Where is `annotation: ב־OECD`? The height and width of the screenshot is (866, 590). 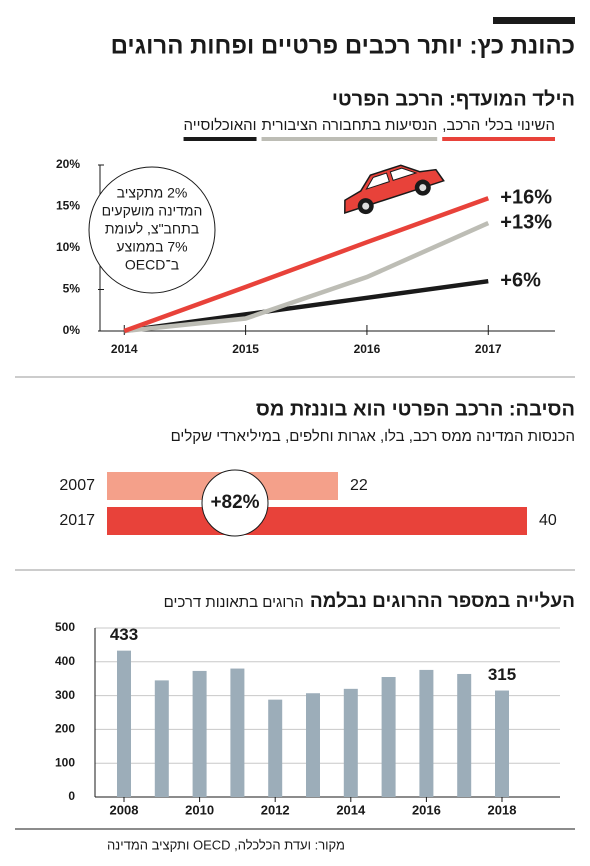
annotation: ב־OECD is located at coordinates (152, 265).